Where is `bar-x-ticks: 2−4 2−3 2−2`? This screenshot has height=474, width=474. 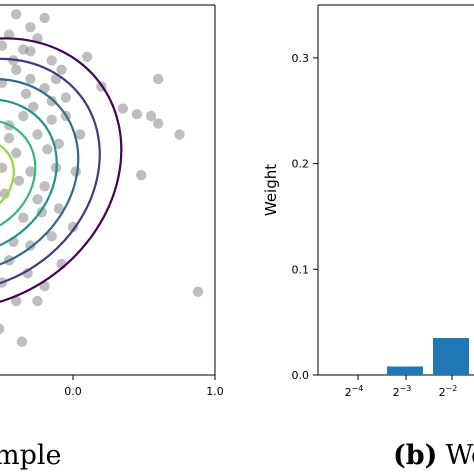
bar-x-ticks: 2−4 2−3 2−2 is located at coordinates (401, 387).